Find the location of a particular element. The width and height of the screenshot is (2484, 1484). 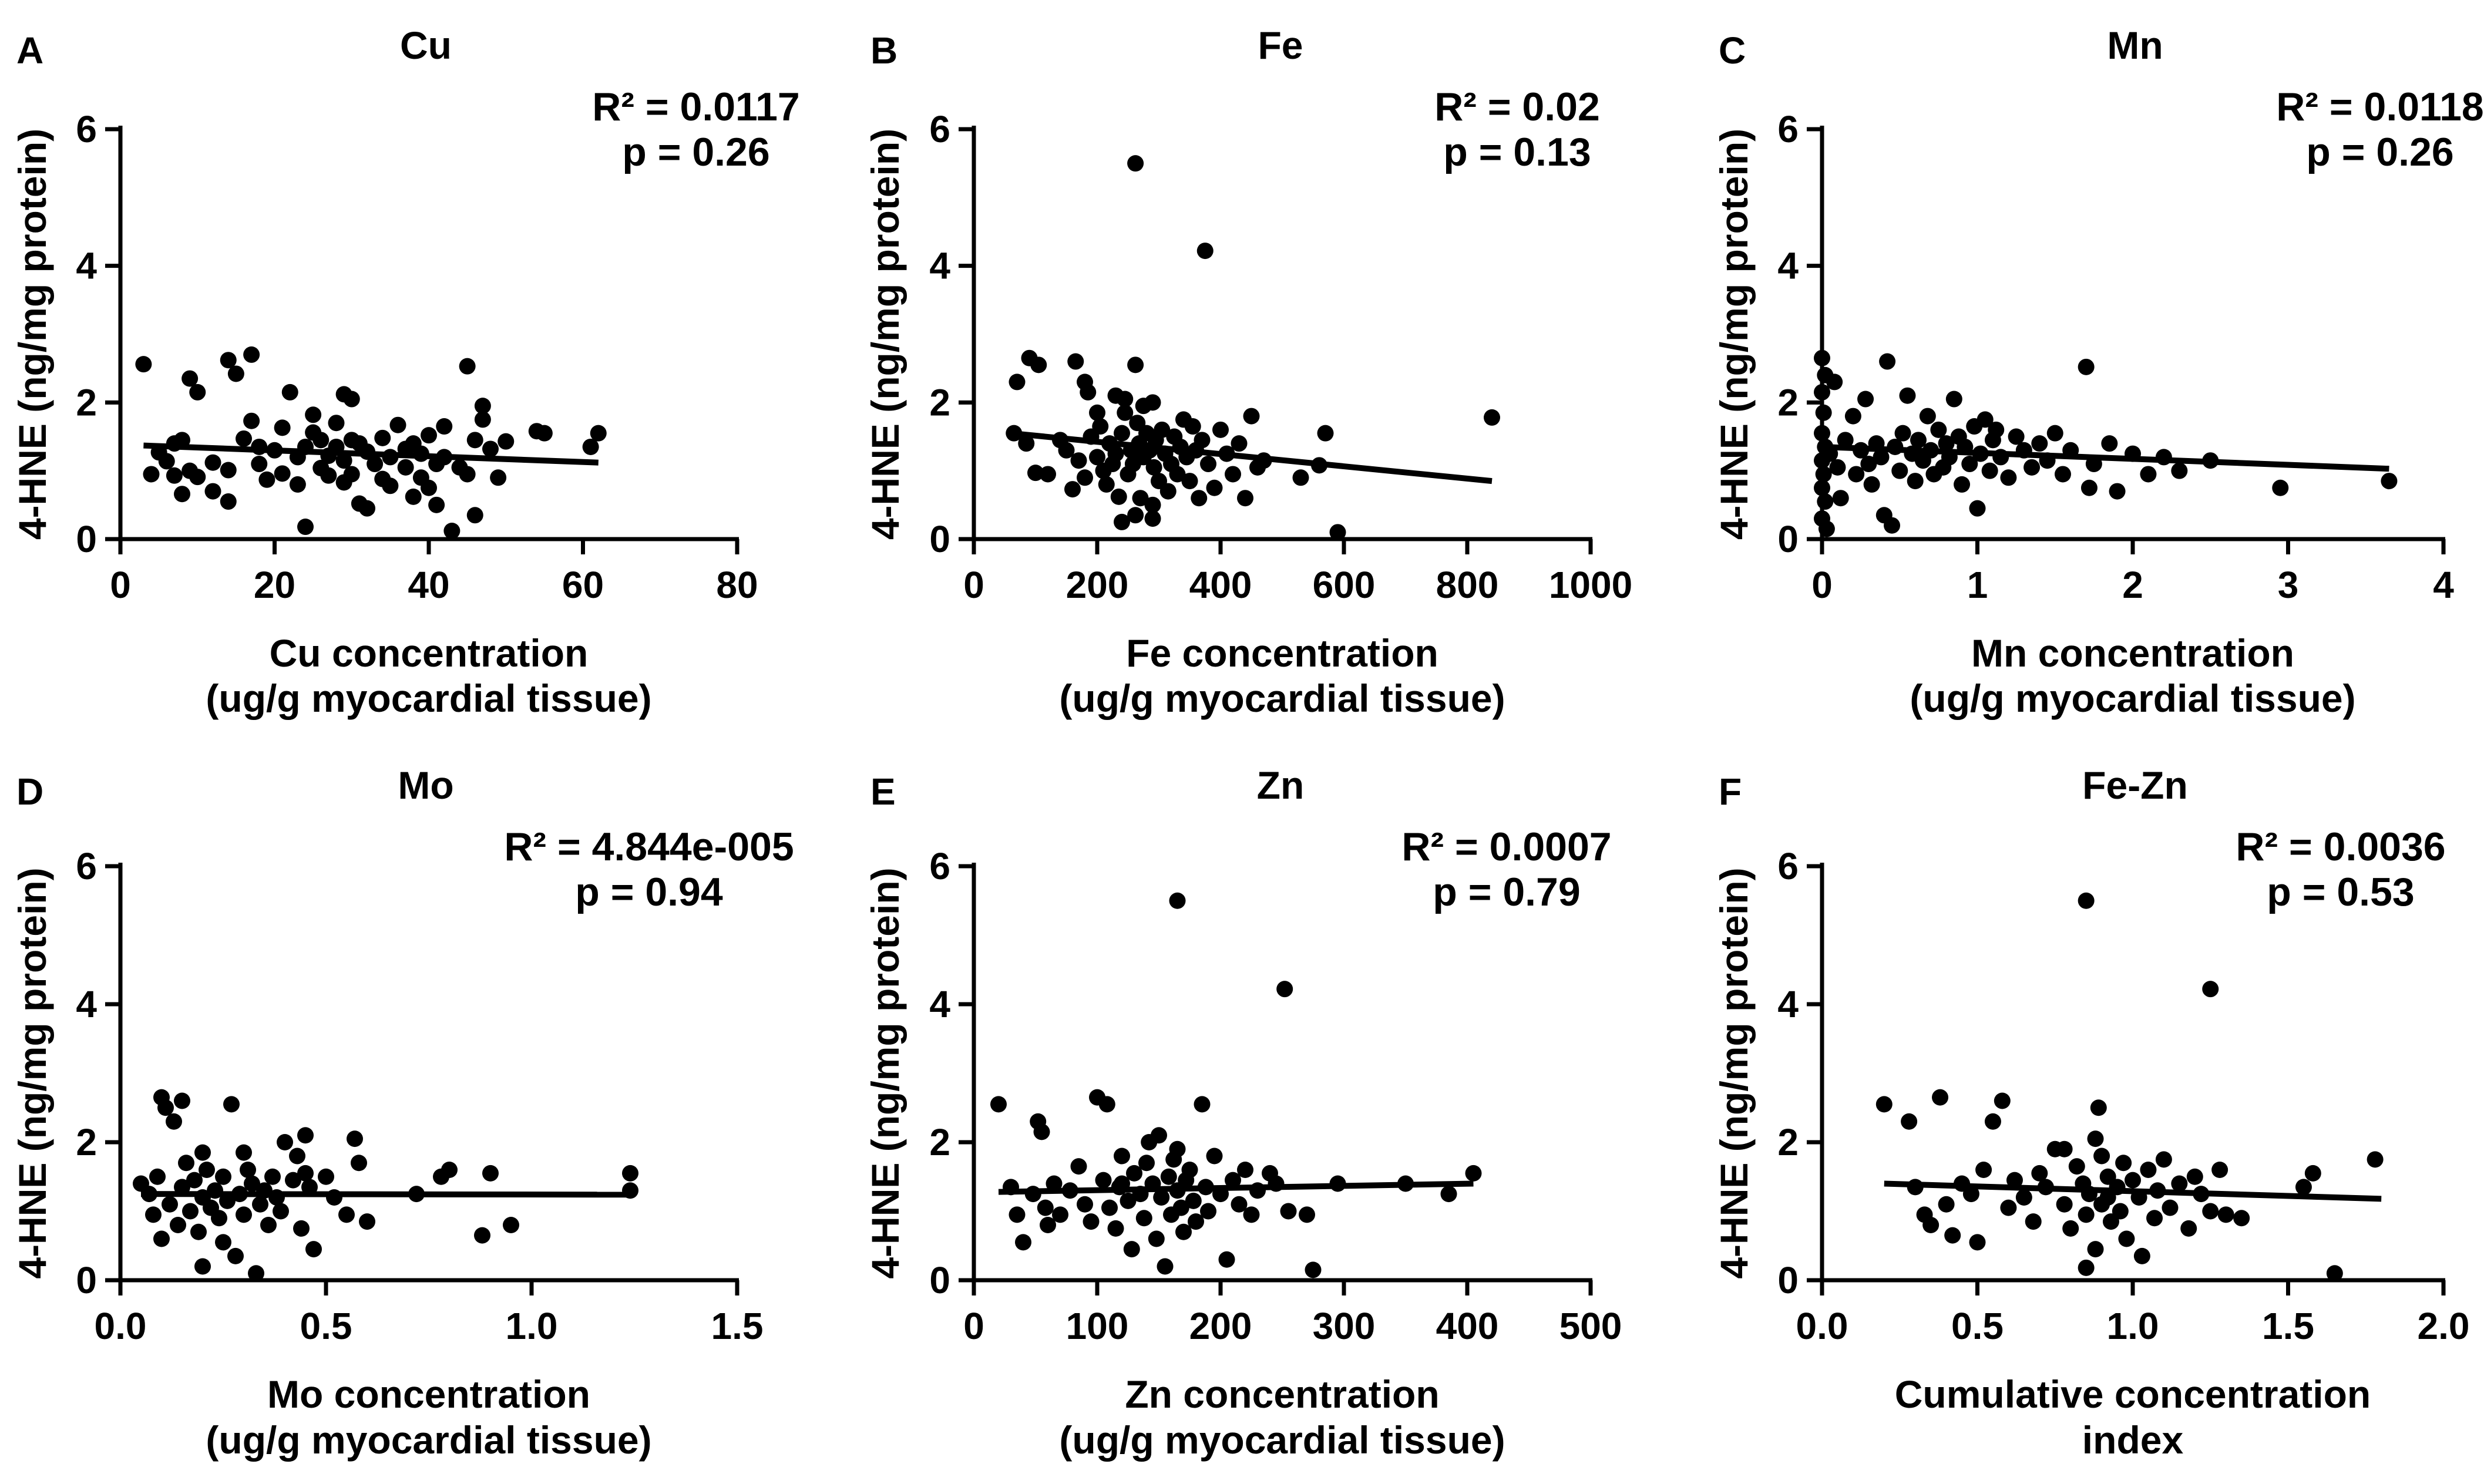

panel-title: Fe is located at coordinates (1280, 45).